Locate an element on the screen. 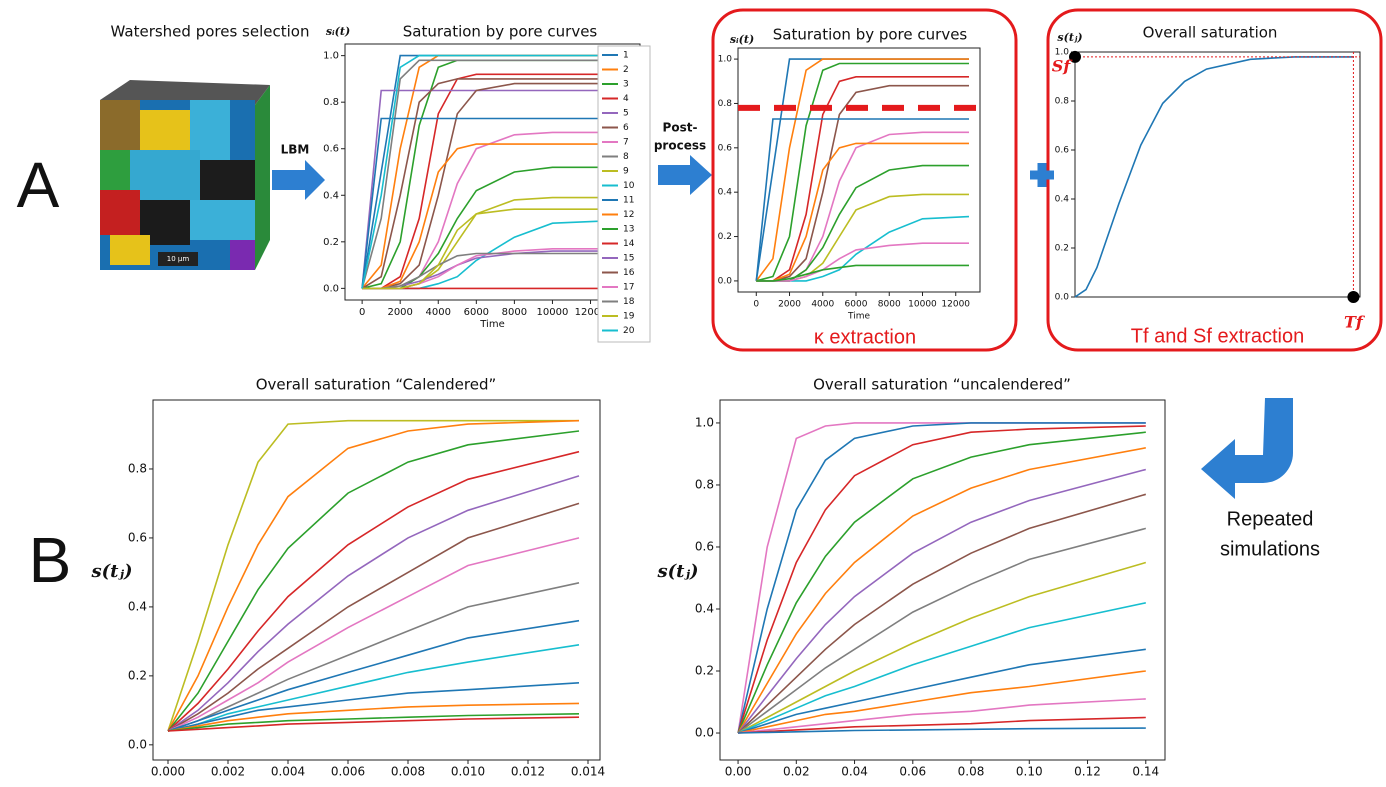  repeat-label: simulations is located at coordinates (1270, 549).